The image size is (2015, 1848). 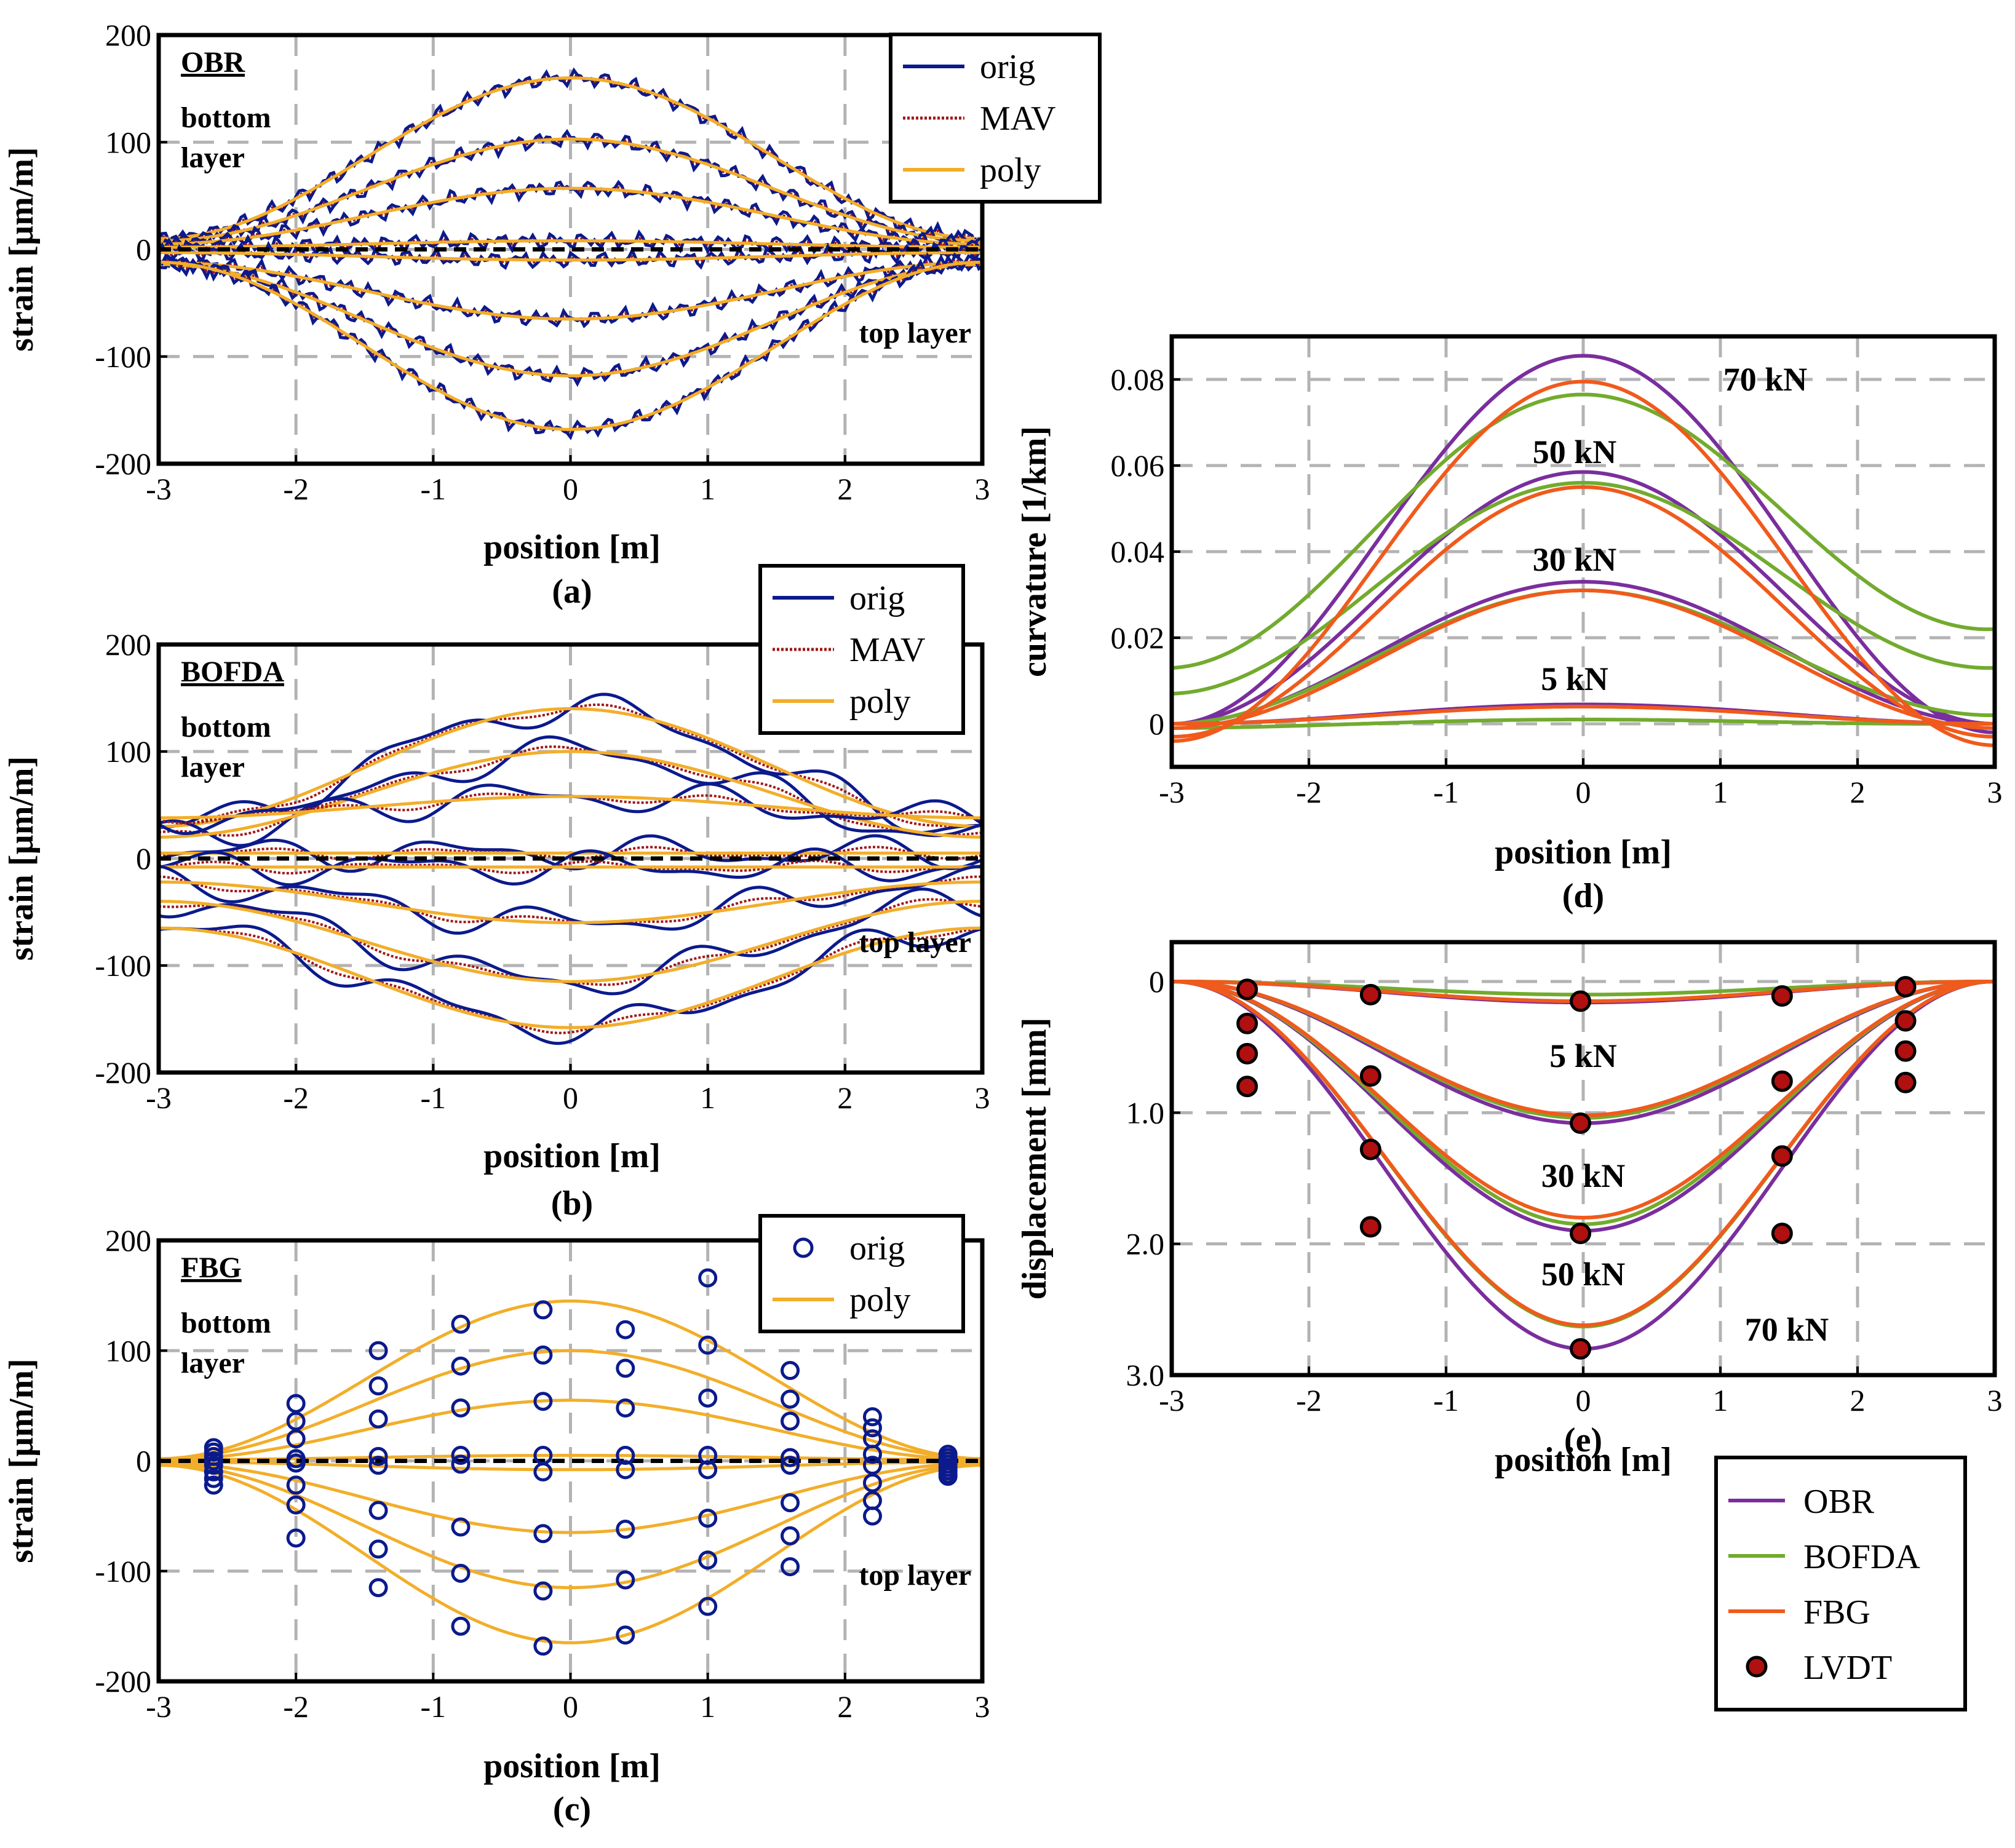 What do you see at coordinates (572, 592) in the screenshot?
I see `subplot-label: (a)` at bounding box center [572, 592].